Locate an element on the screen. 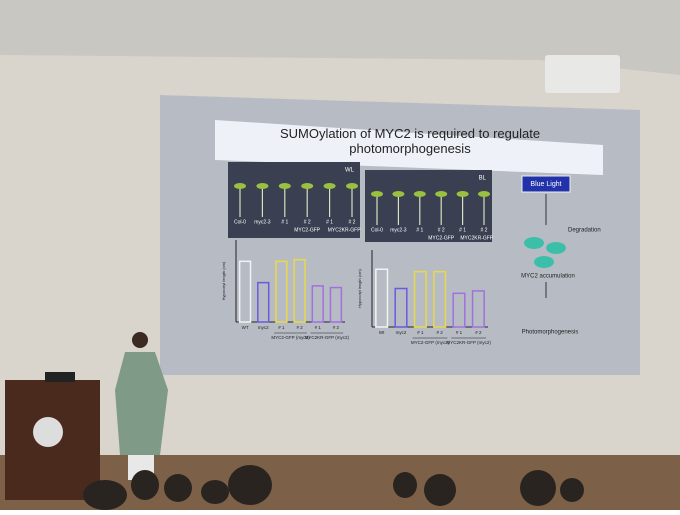 The width and height of the screenshot is (680, 515). projector is located at coordinates (582, 74).